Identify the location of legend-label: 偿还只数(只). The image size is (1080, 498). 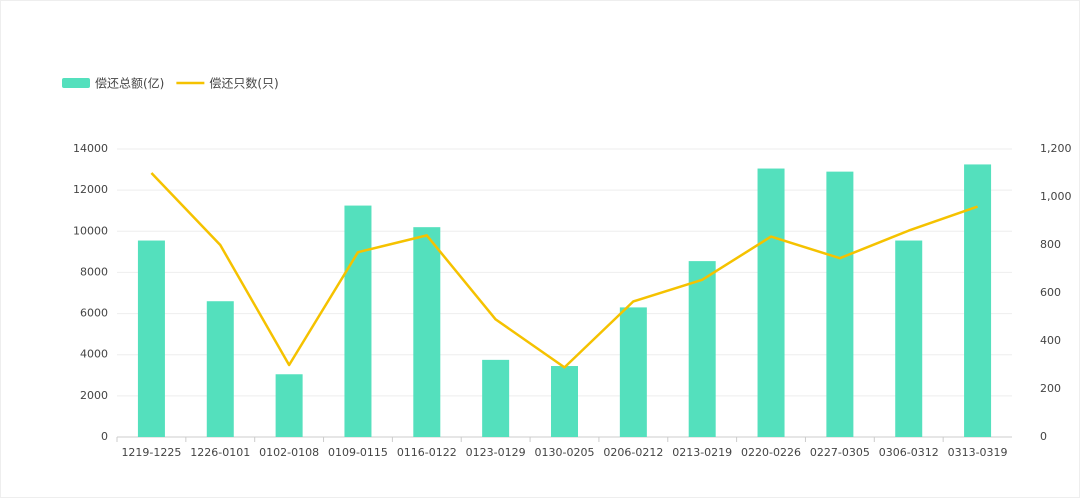
(243, 83).